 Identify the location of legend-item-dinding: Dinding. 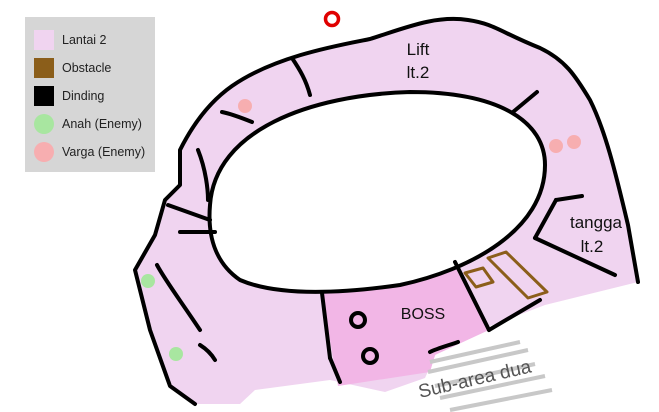
(94, 96).